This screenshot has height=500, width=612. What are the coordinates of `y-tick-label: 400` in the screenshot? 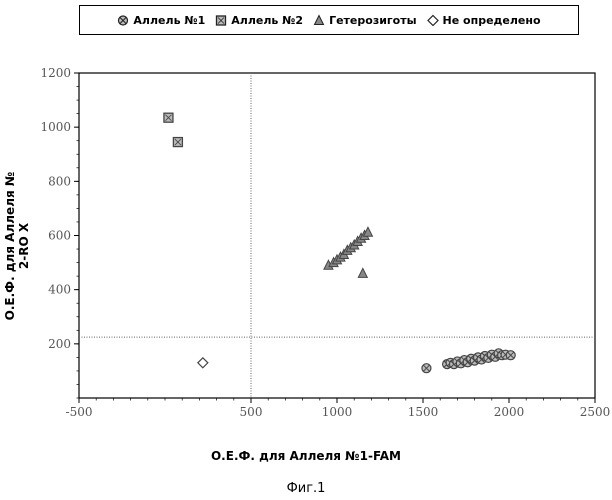 It's located at (59, 290).